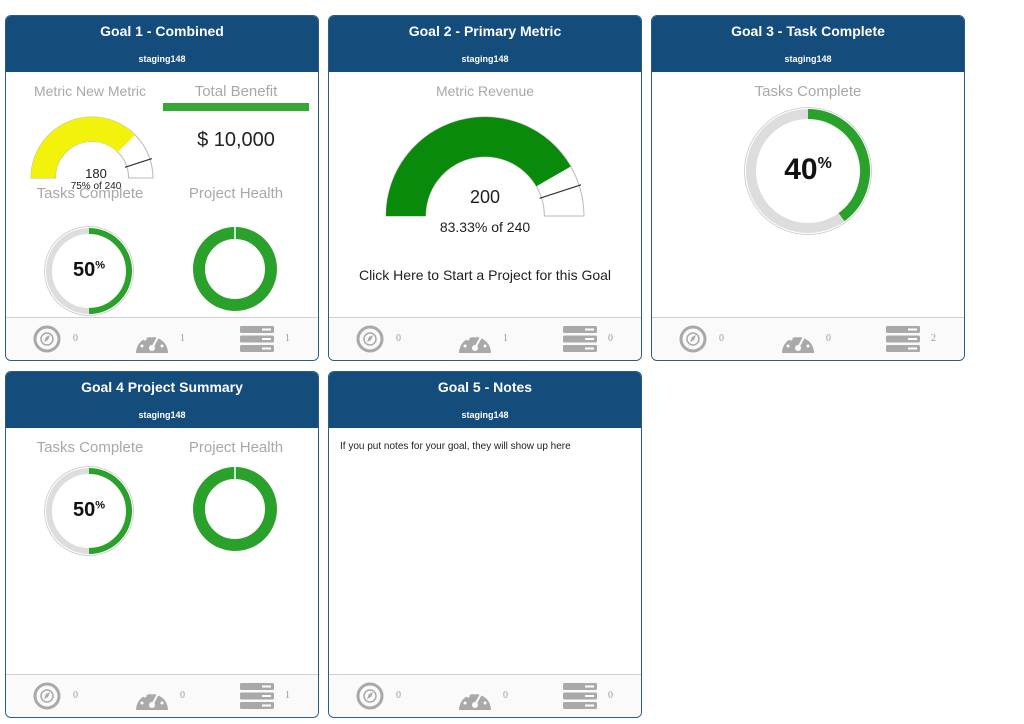  What do you see at coordinates (485, 227) in the screenshot?
I see `metric-percent: 83.33% of 240` at bounding box center [485, 227].